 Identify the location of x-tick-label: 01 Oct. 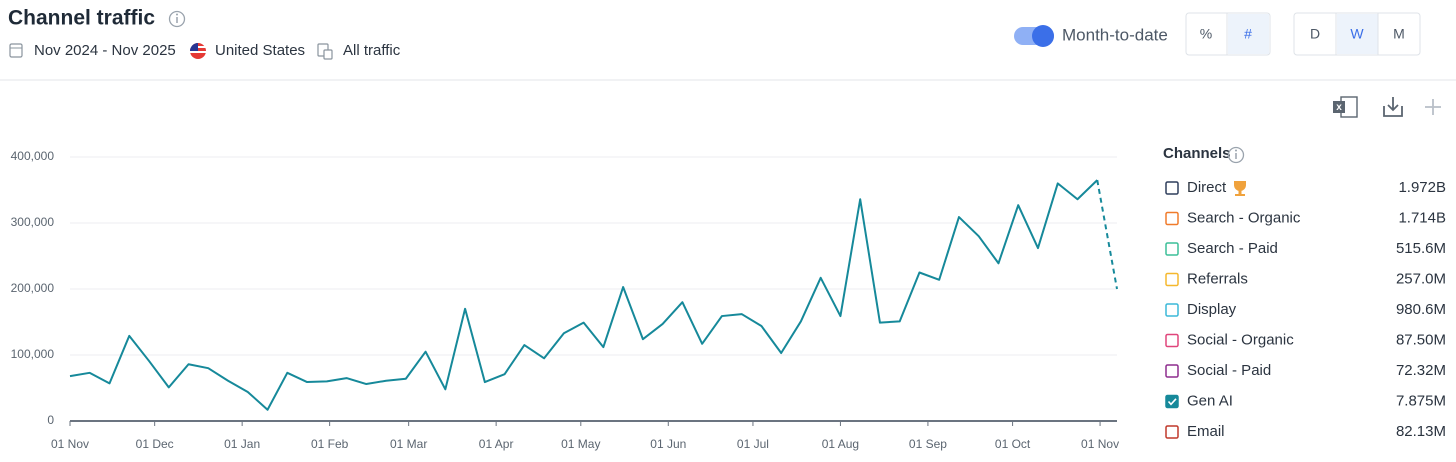
(1013, 444).